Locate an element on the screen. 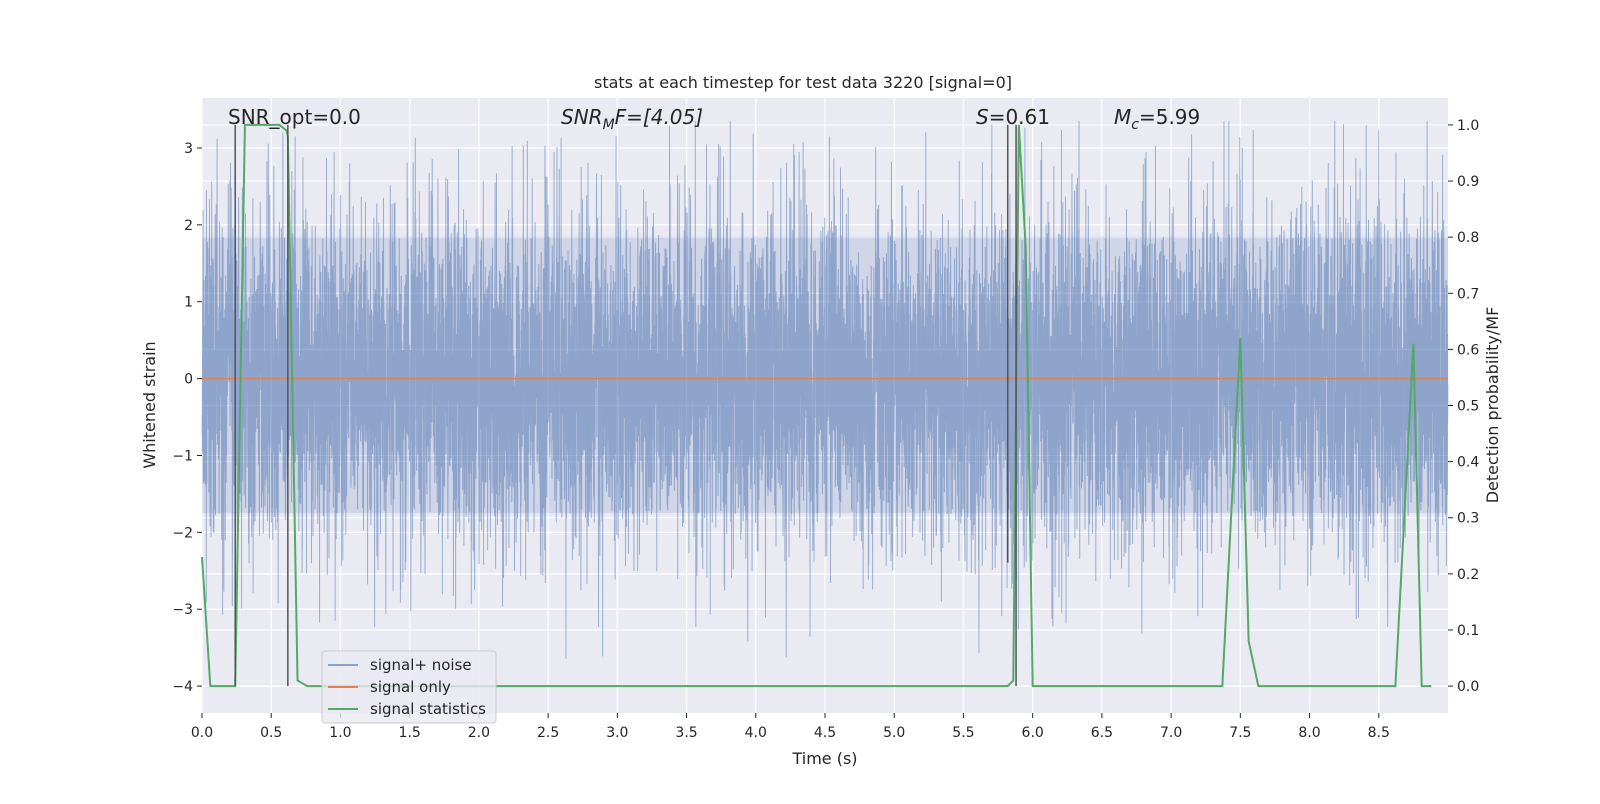 The height and width of the screenshot is (804, 1600). x-tick-label: 3.5 is located at coordinates (686, 733).